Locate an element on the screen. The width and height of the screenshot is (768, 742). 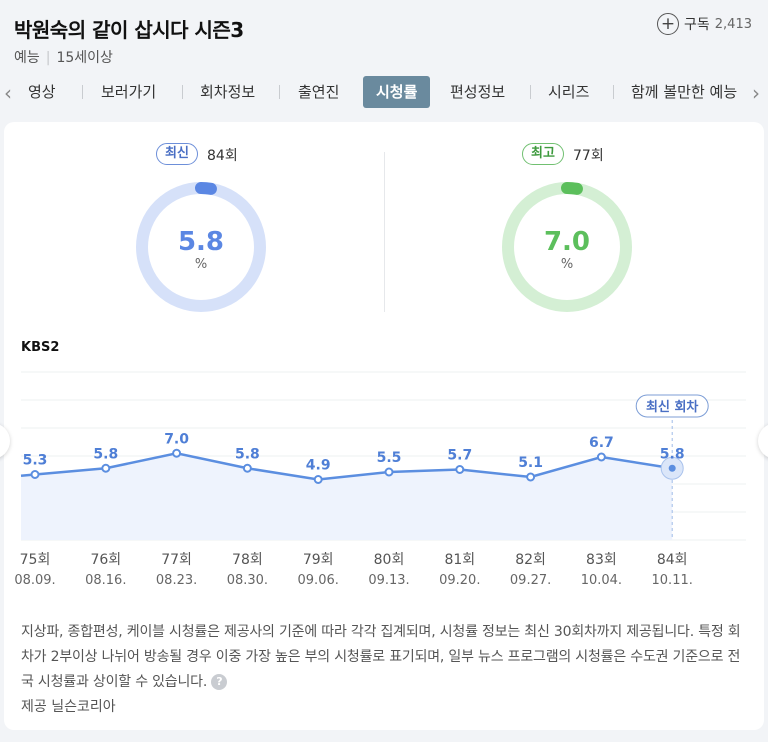
x-tick-date: 08.23. is located at coordinates (176, 580).